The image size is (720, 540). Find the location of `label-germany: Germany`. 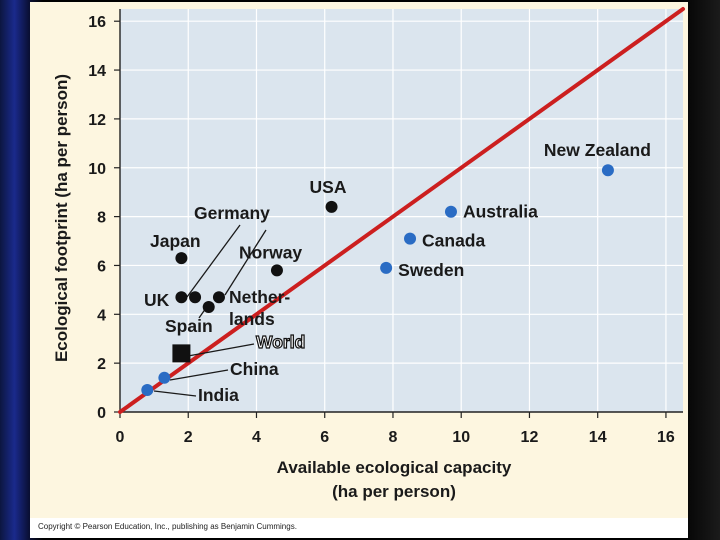

label-germany: Germany is located at coordinates (232, 213).